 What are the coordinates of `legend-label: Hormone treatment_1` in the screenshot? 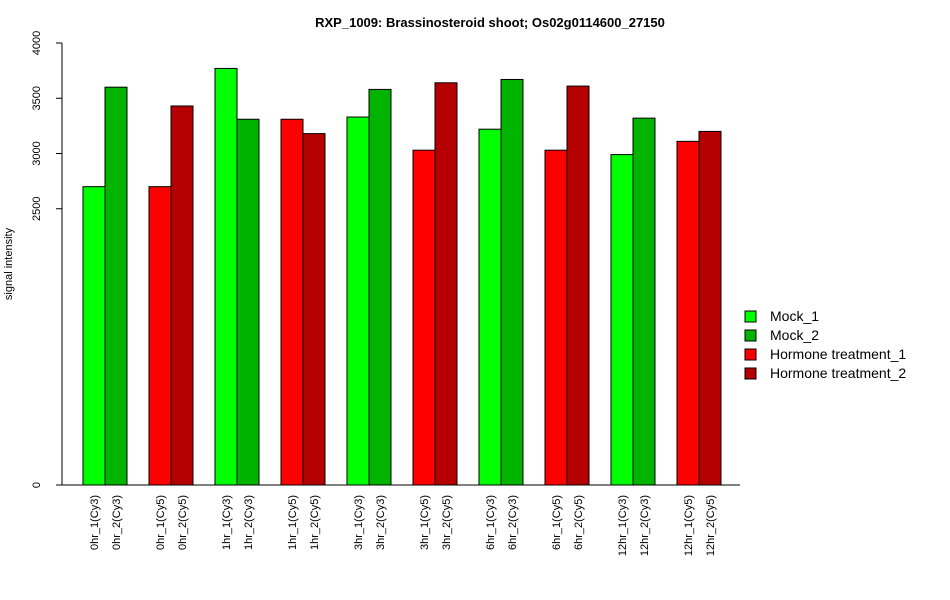 It's located at (838, 354).